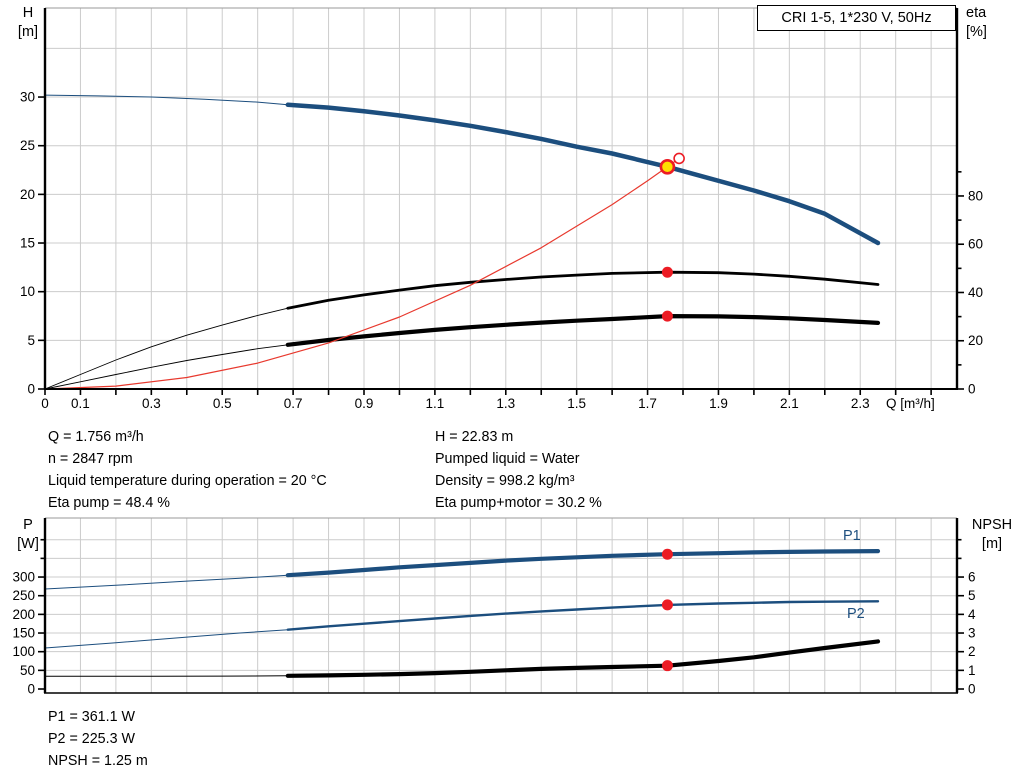 This screenshot has height=781, width=1024. What do you see at coordinates (972, 577) in the screenshot?
I see `tick-label: 6` at bounding box center [972, 577].